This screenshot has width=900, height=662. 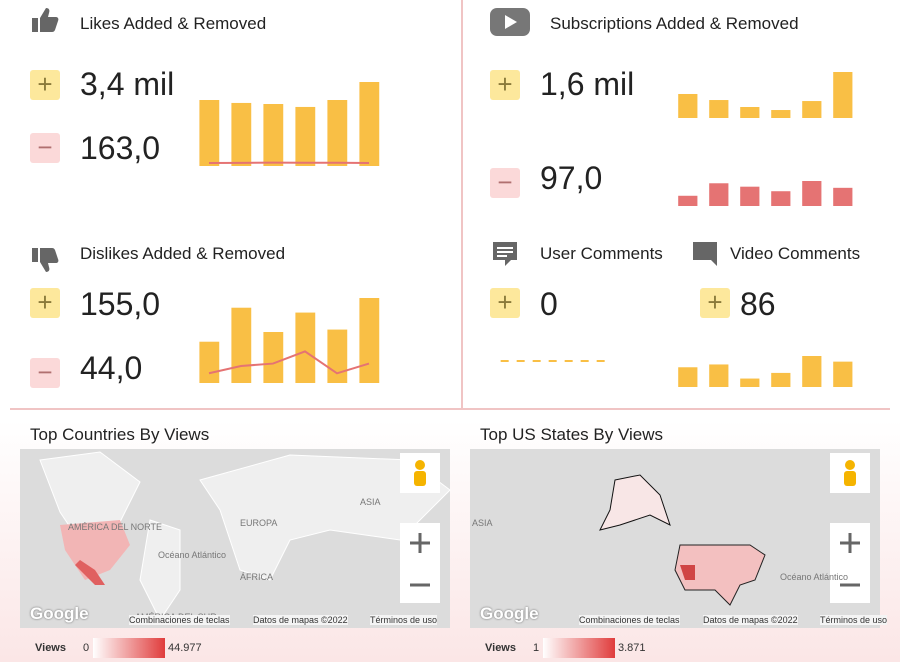 What do you see at coordinates (185, 648) in the screenshot?
I see `legend-max: 44.977` at bounding box center [185, 648].